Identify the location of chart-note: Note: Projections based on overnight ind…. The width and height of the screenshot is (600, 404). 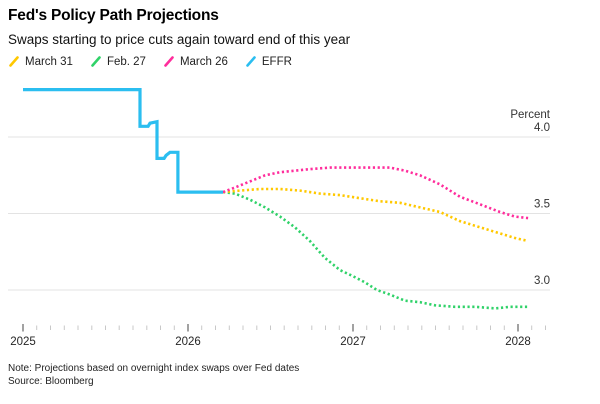
(154, 368).